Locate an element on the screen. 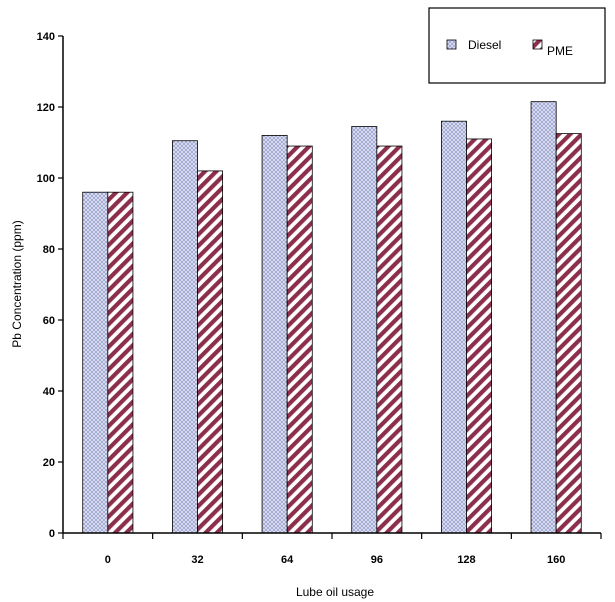  y-tick-label: 60 is located at coordinates (49, 321).